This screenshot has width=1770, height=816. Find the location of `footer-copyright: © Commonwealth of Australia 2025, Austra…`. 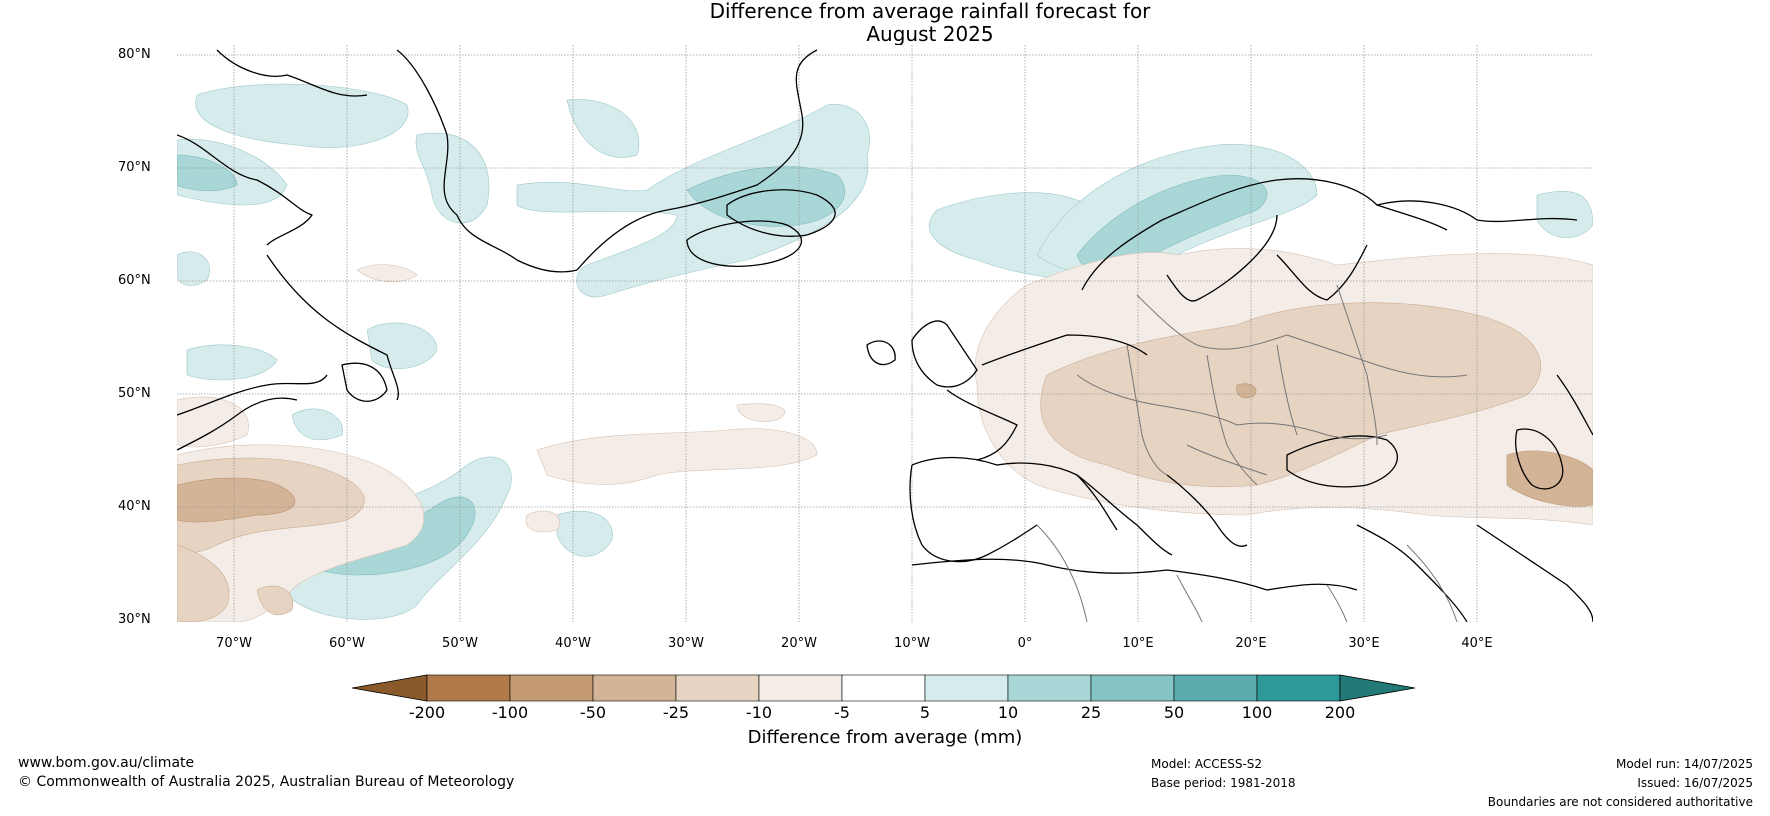

footer-copyright: © Commonwealth of Australia 2025, Austra… is located at coordinates (266, 782).